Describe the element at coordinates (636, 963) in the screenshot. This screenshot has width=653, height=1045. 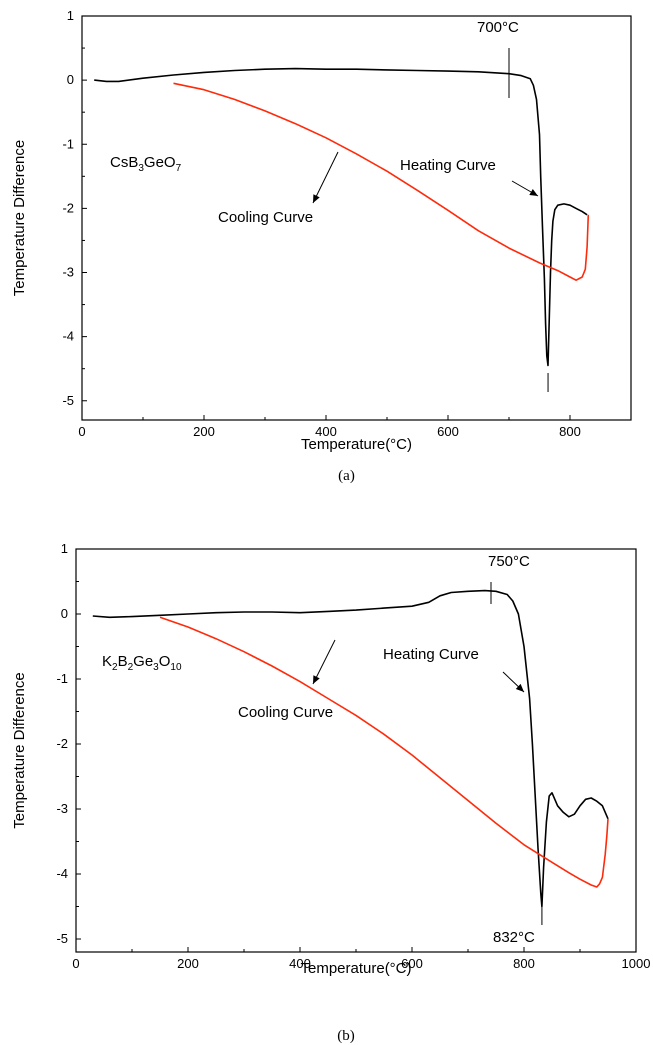
I see `x-tick-label: 1000` at that location.